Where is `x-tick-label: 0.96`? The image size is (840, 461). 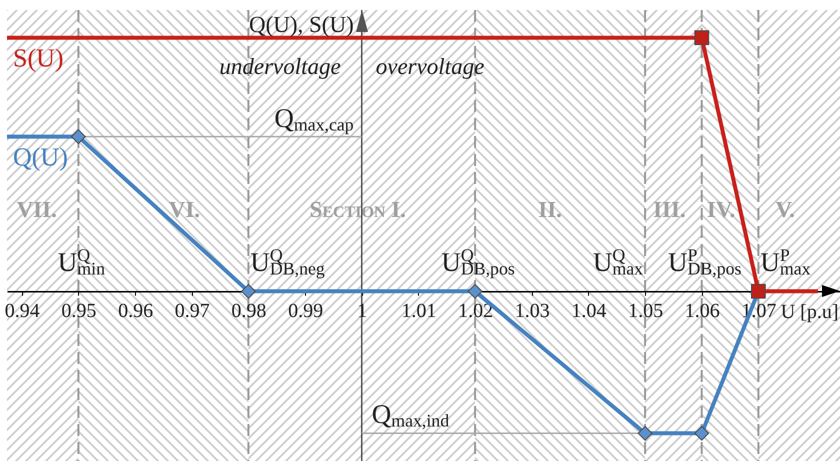 x-tick-label: 0.96 is located at coordinates (136, 311).